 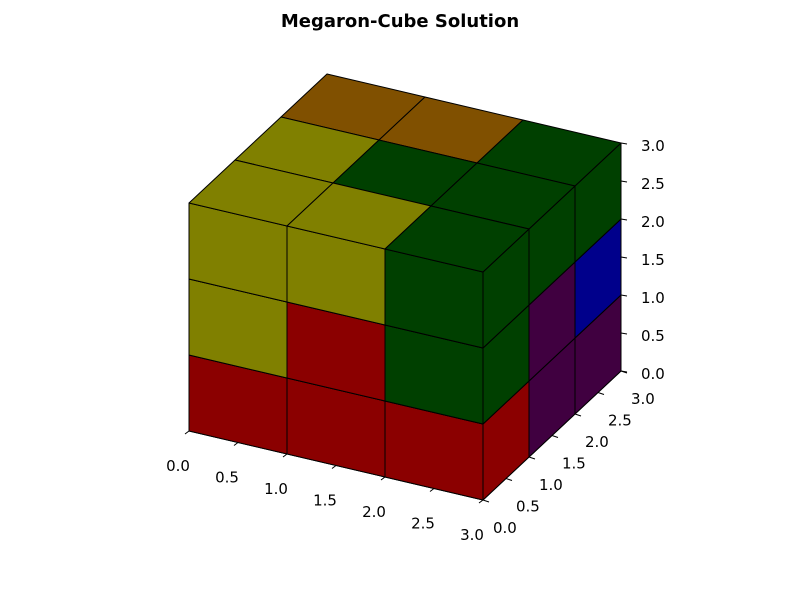 I want to click on x-tick-label: 0.5, so click(x=227, y=478).